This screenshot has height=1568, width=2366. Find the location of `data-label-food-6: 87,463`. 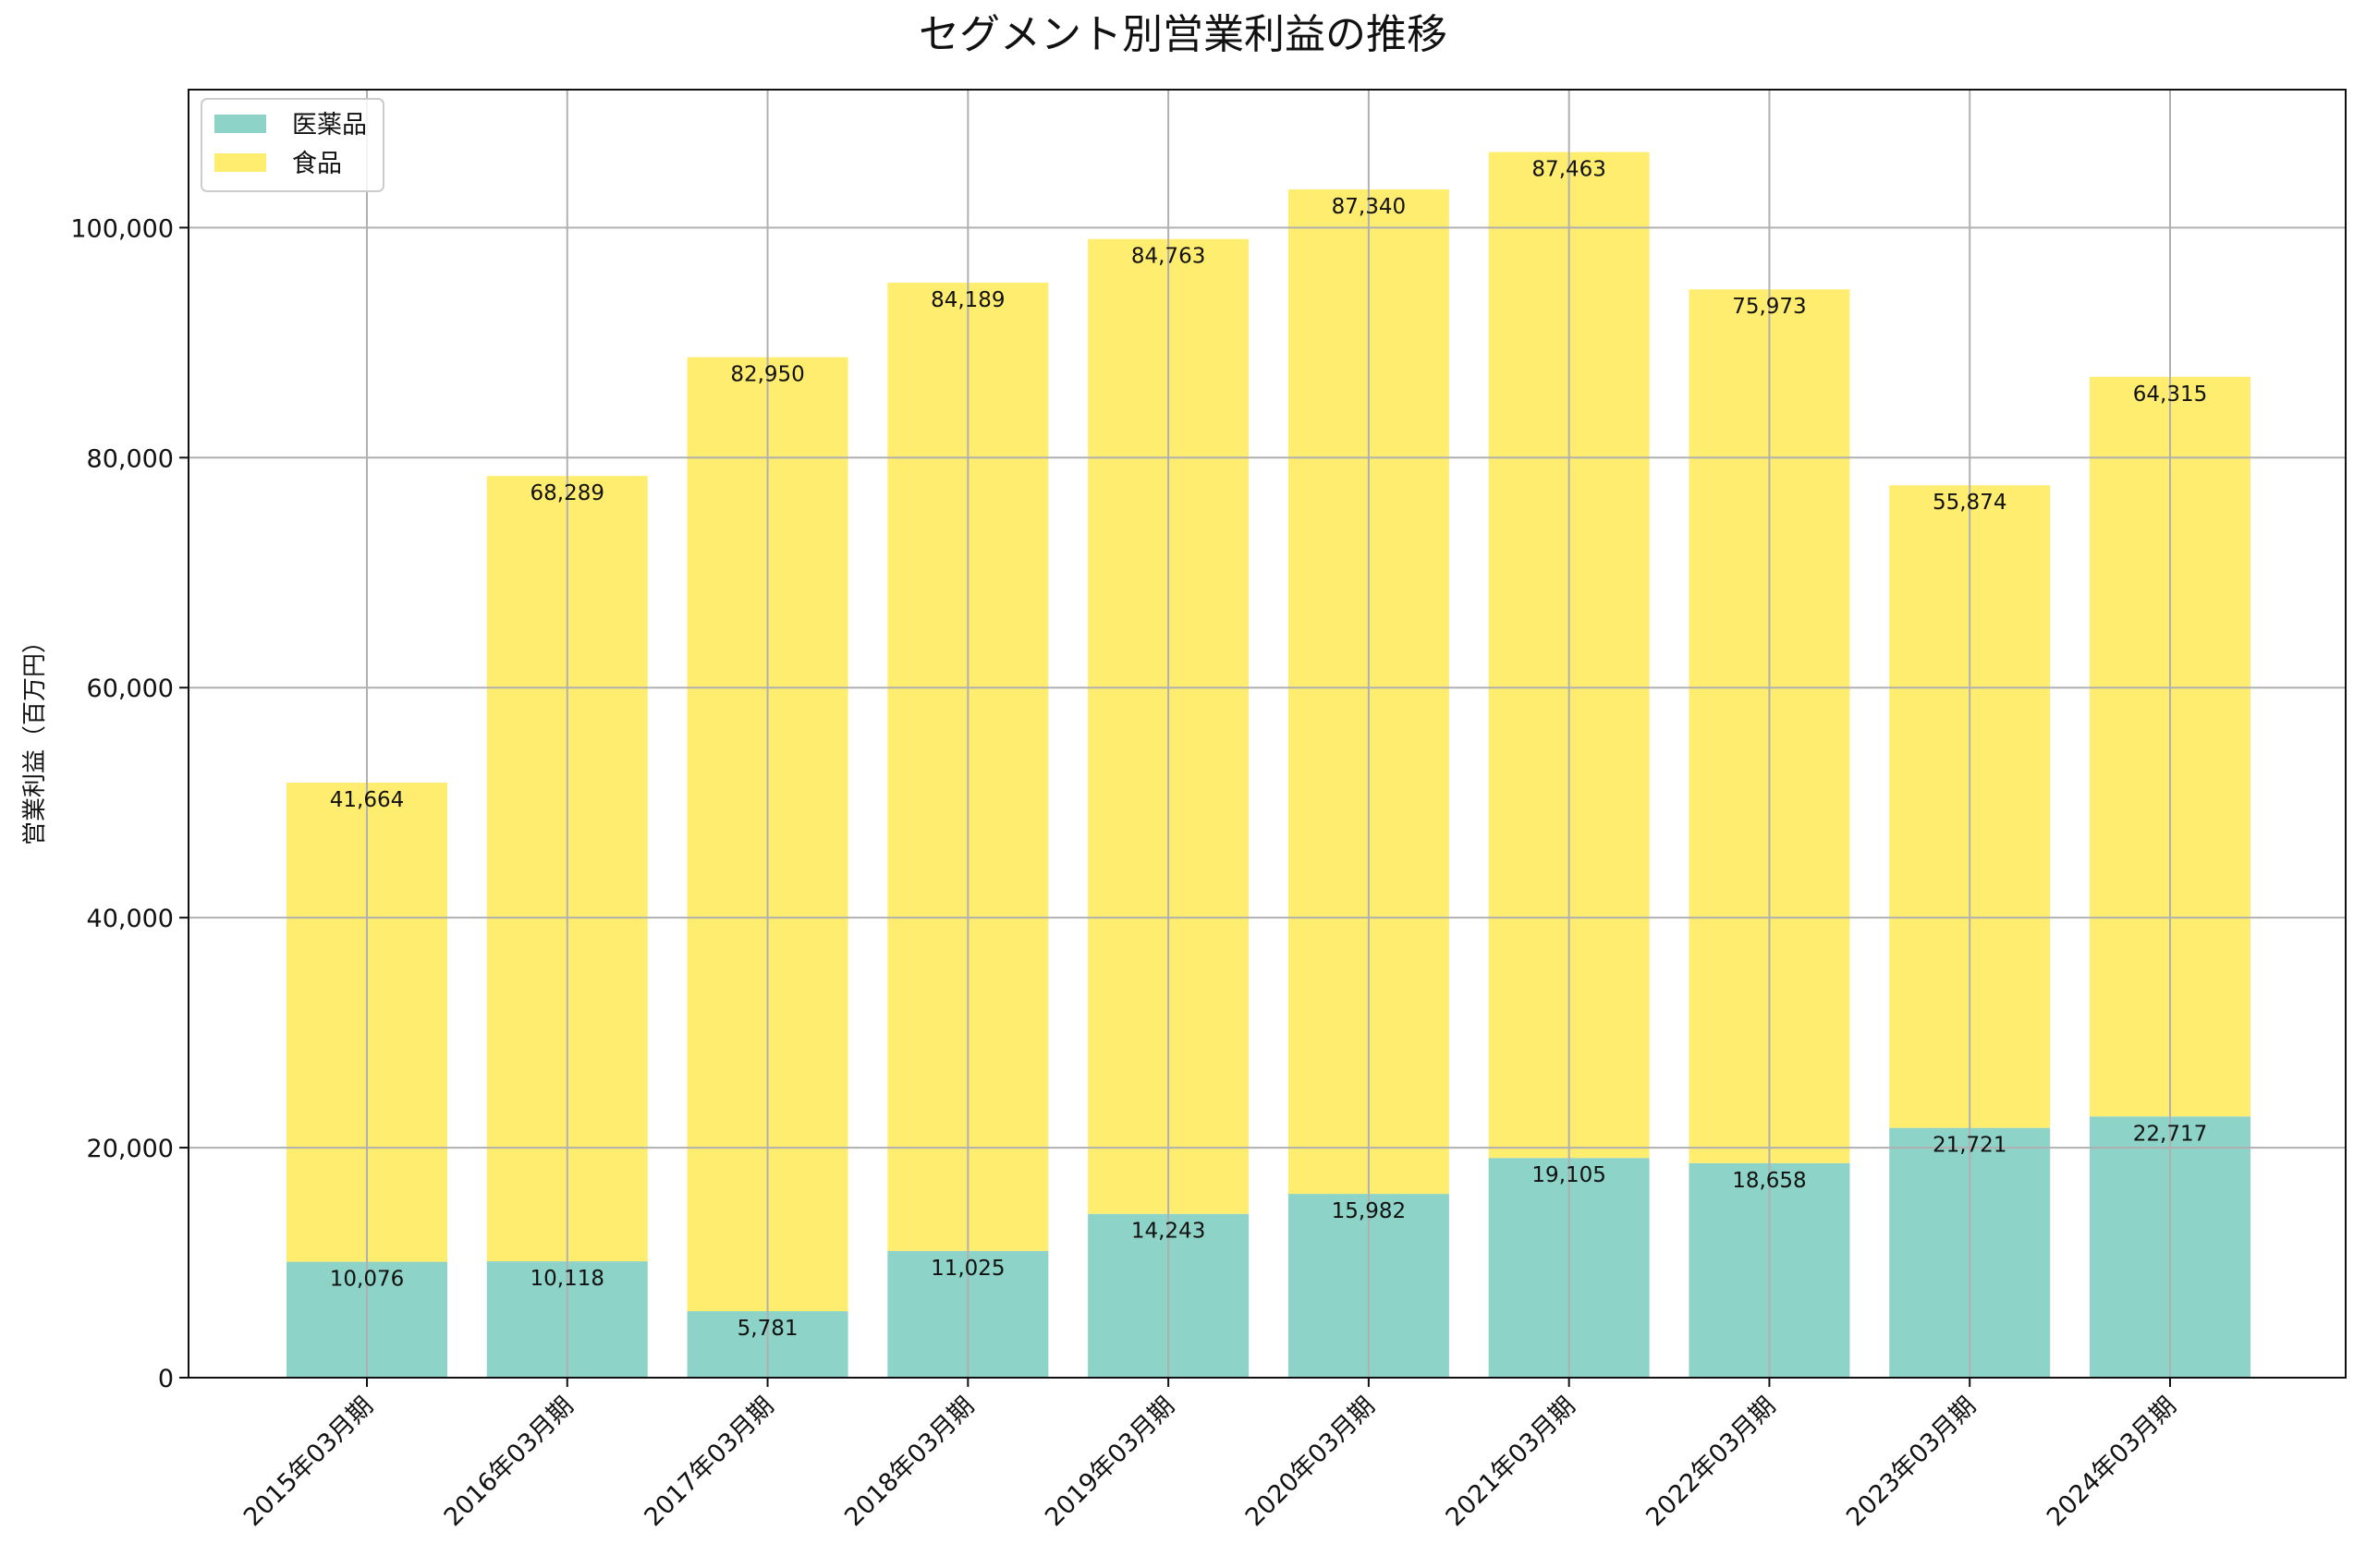

data-label-food-6: 87,463 is located at coordinates (1568, 170).